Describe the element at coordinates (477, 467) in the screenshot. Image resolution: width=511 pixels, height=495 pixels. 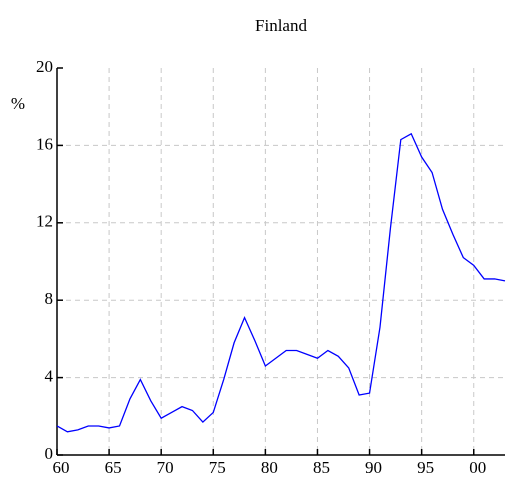
I see `x-tick-label: 00` at that location.